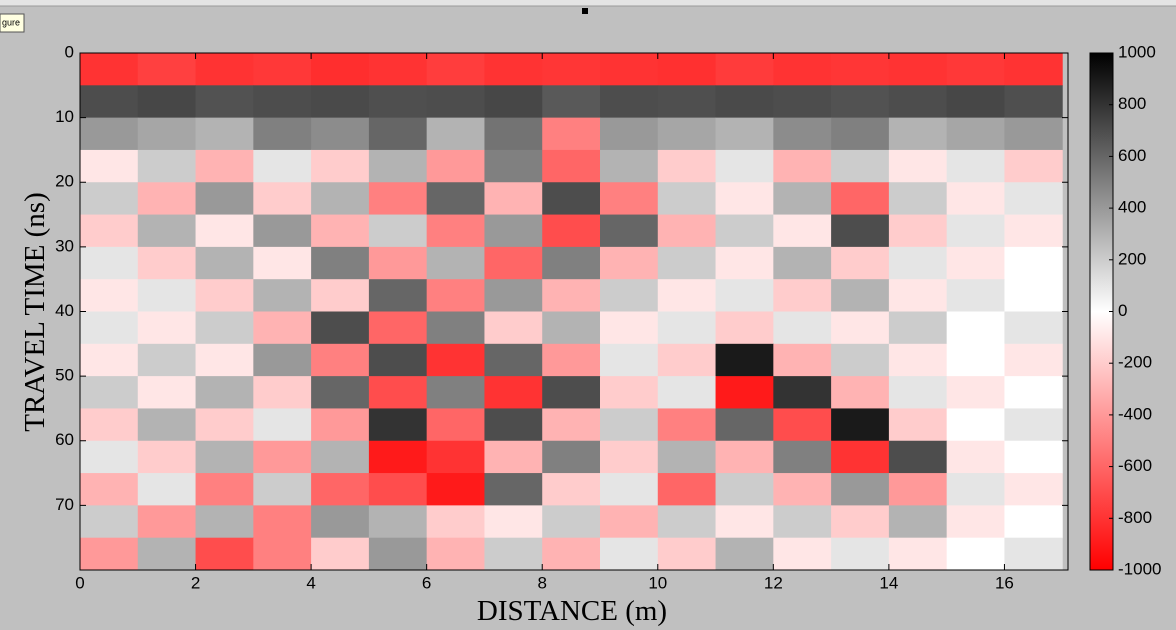 The width and height of the screenshot is (1176, 630). Describe the element at coordinates (35, 312) in the screenshot. I see `y-axis-label: TRAVEL TIME (ns)` at that location.